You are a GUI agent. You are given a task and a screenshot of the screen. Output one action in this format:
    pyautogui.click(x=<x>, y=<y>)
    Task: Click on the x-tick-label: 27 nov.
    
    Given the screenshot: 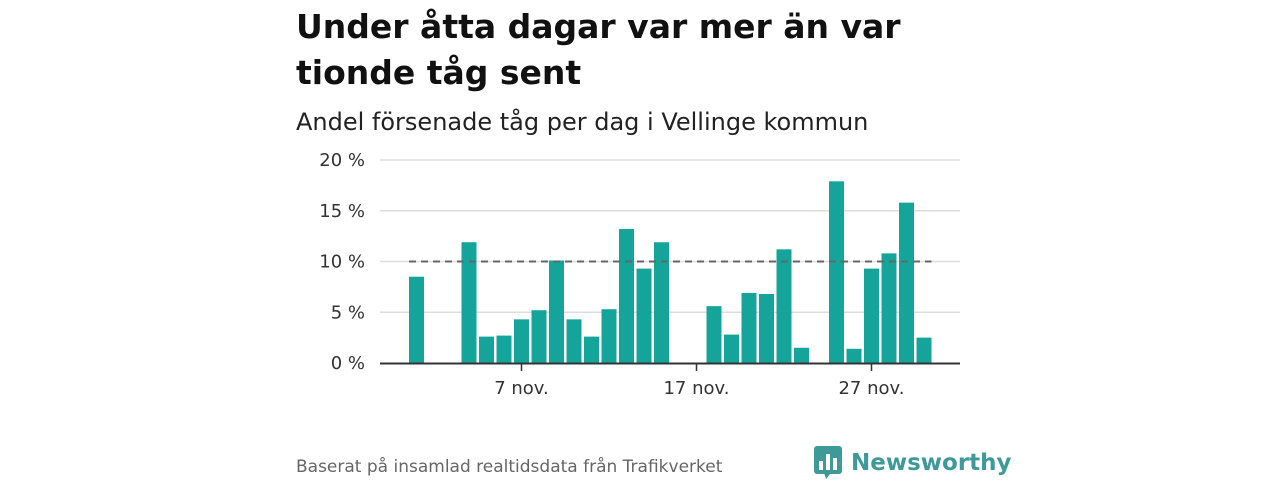 What is the action you would take?
    pyautogui.click(x=871, y=388)
    